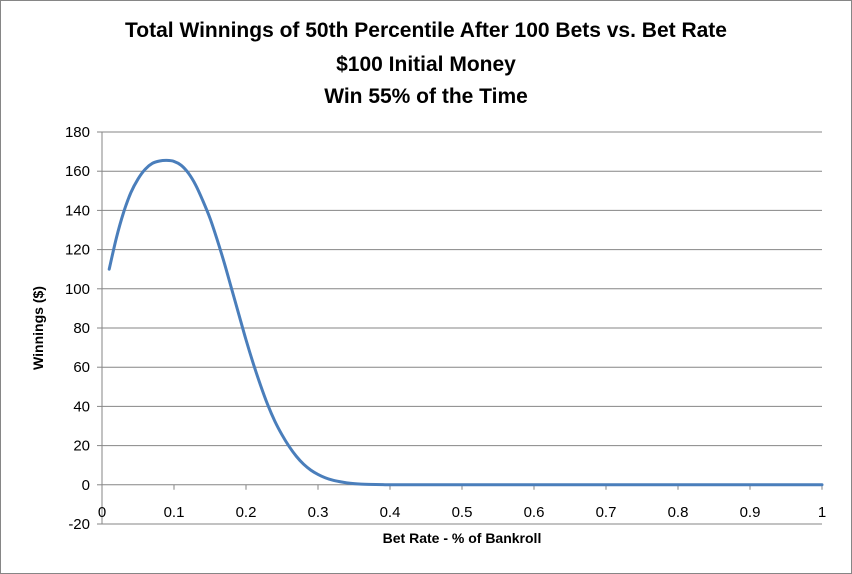  What do you see at coordinates (86, 485) in the screenshot?
I see `y-tick-label: 0` at bounding box center [86, 485].